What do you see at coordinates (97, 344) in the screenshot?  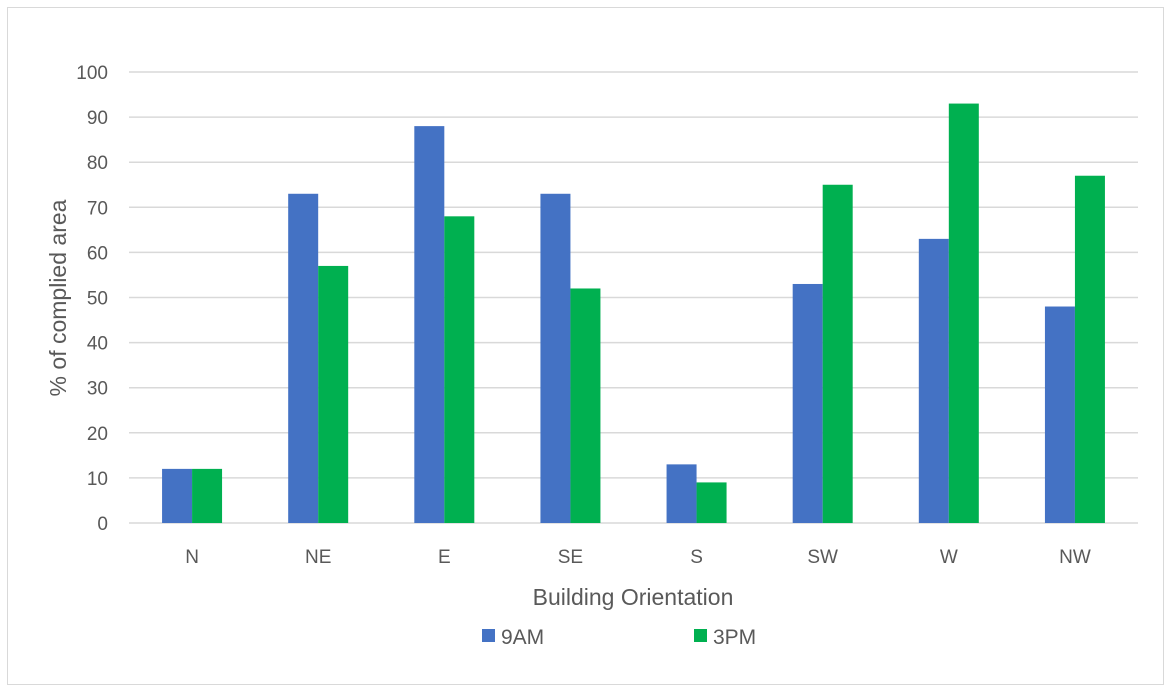 I see `y-tick-label: 40` at bounding box center [97, 344].